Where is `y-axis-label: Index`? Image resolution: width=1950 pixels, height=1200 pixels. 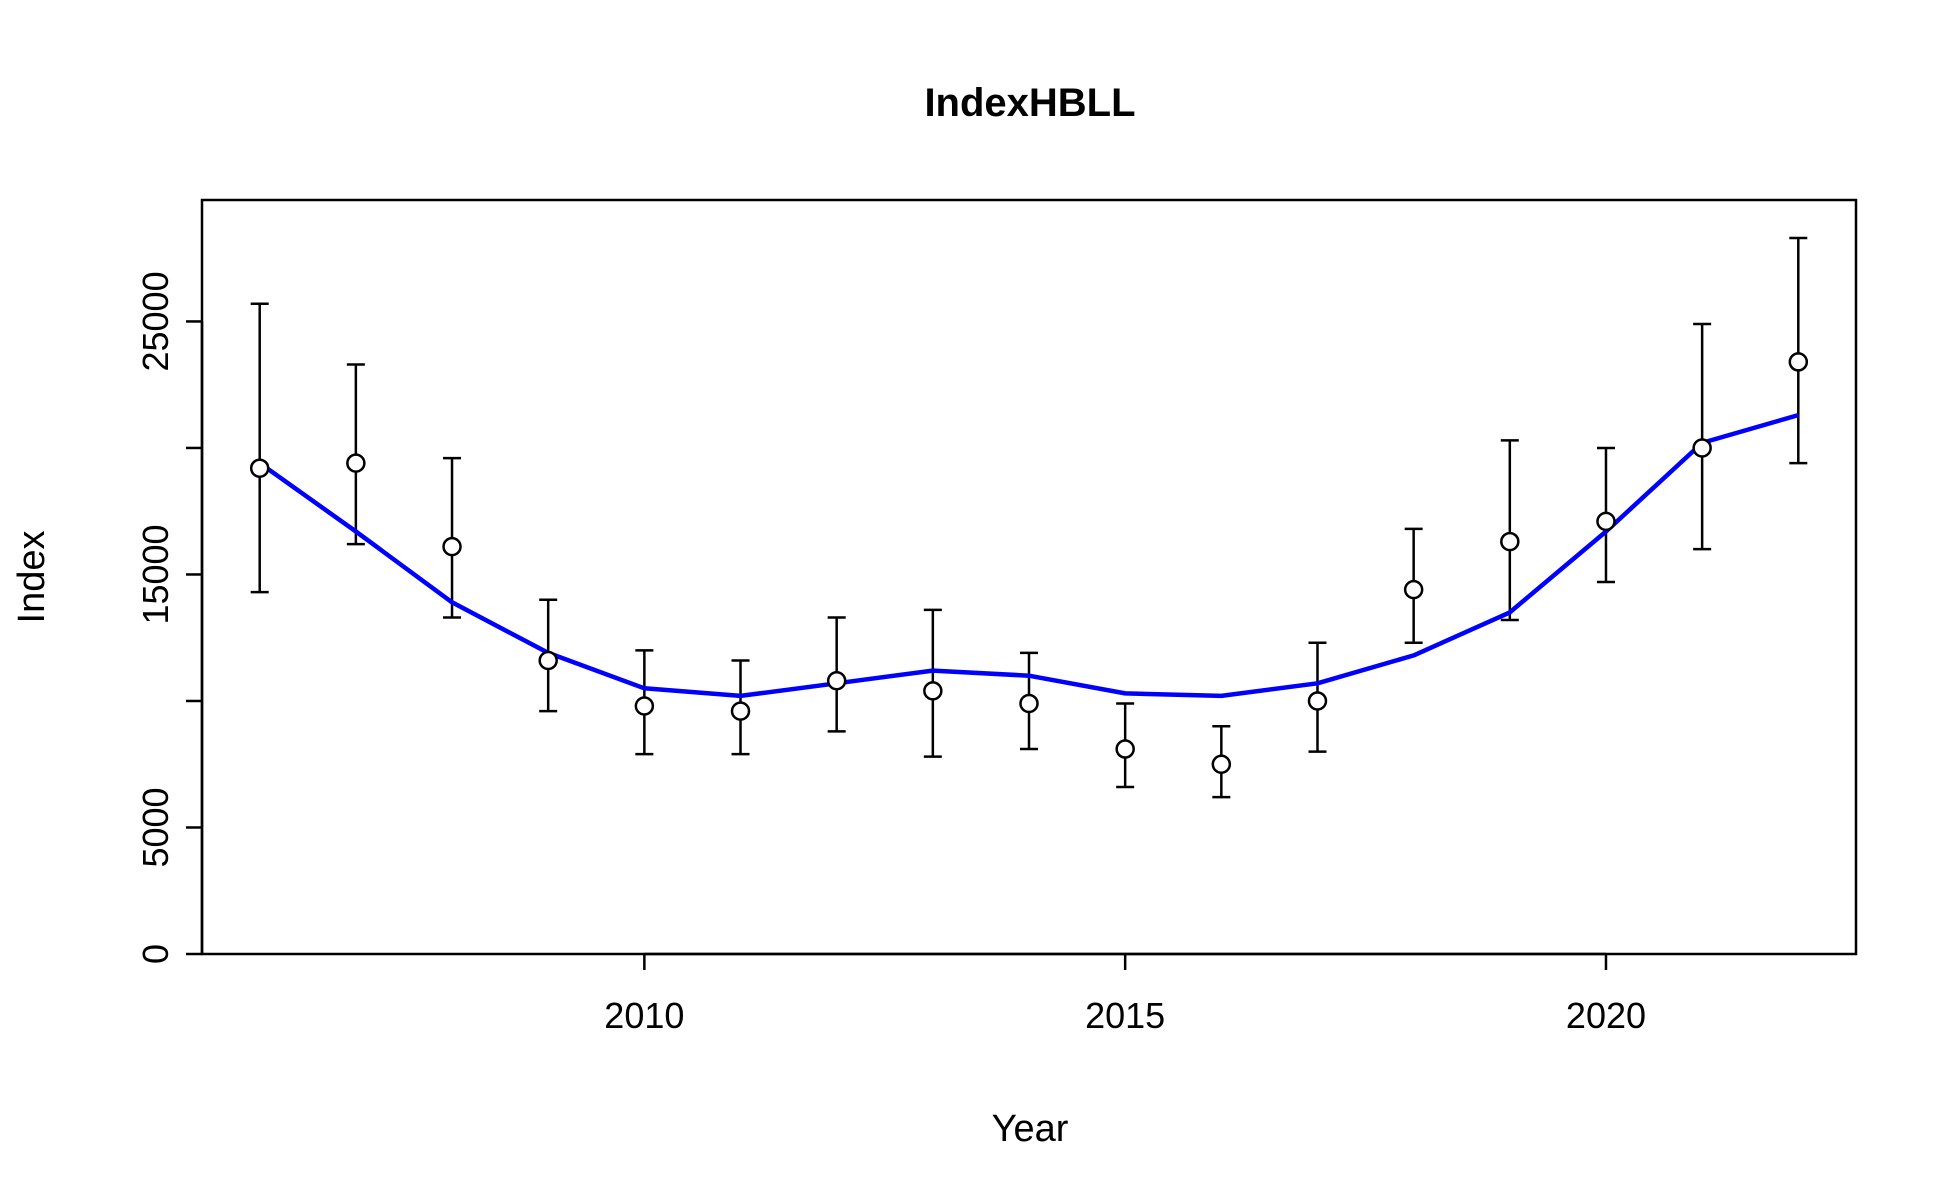 y-axis-label: Index is located at coordinates (32, 577).